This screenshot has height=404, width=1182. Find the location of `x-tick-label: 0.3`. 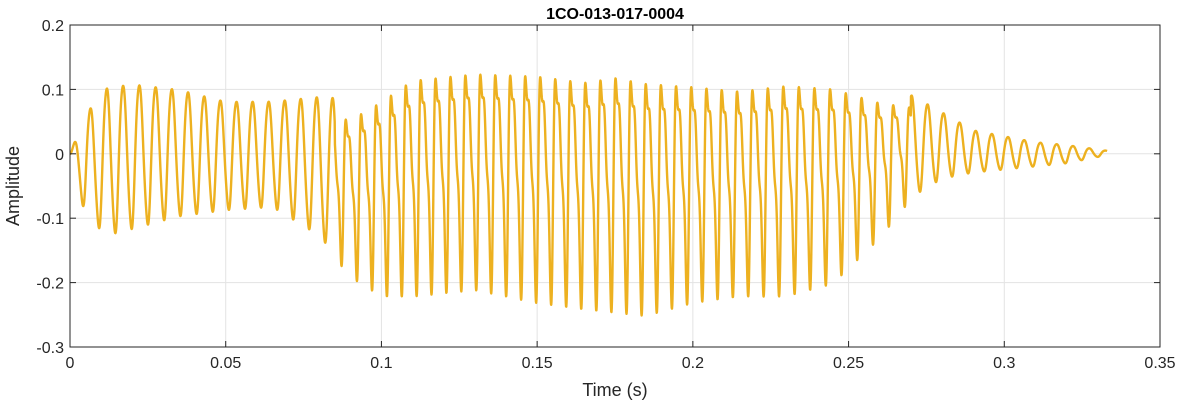

x-tick-label: 0.3 is located at coordinates (1004, 363).